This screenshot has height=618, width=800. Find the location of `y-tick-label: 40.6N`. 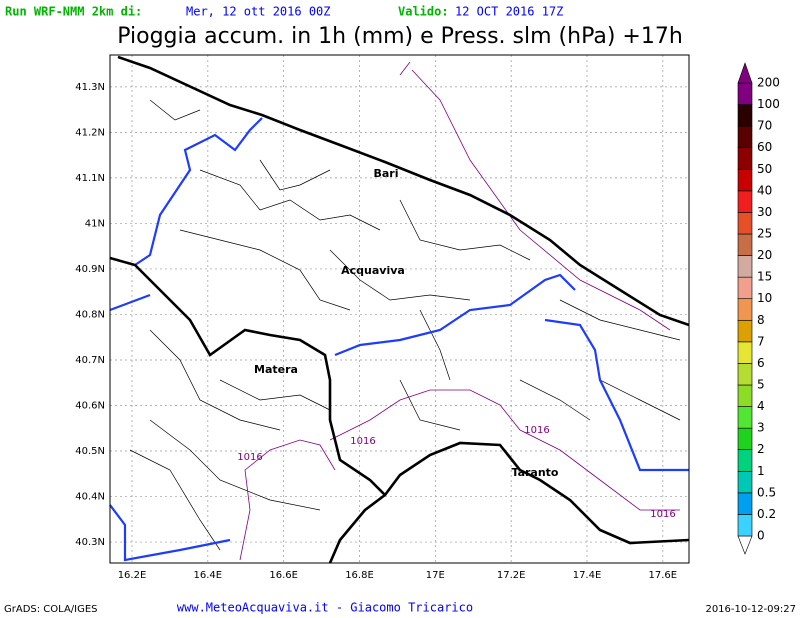

y-tick-label: 40.6N is located at coordinates (90, 406).